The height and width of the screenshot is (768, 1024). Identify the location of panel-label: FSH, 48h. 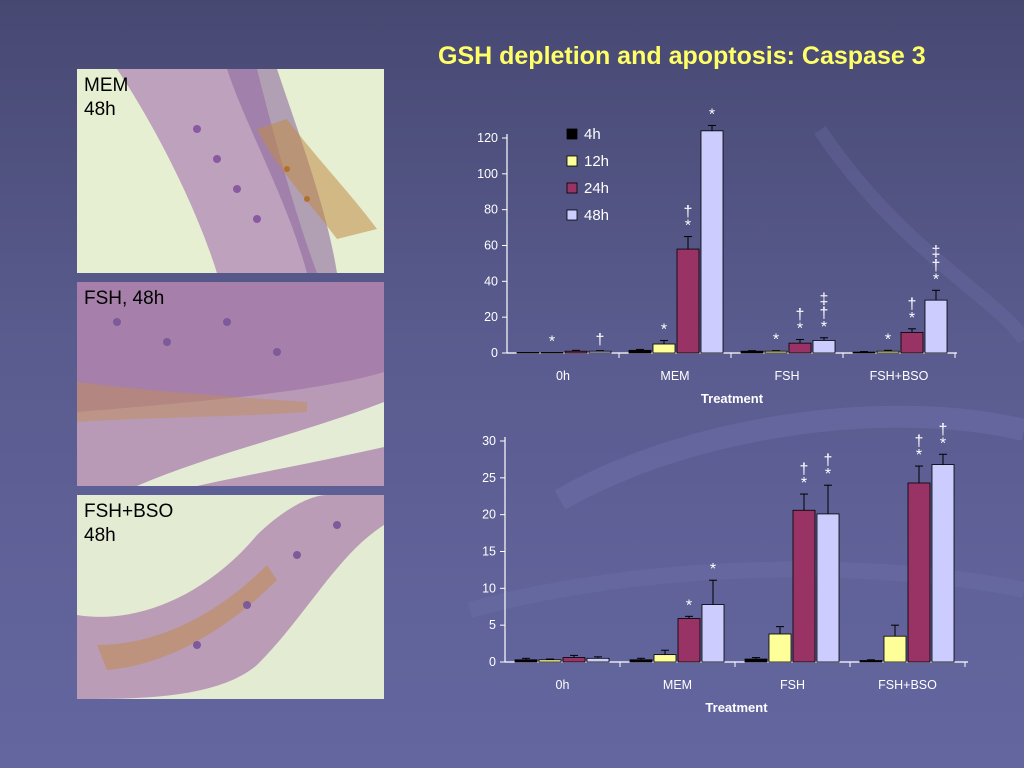
(124, 298).